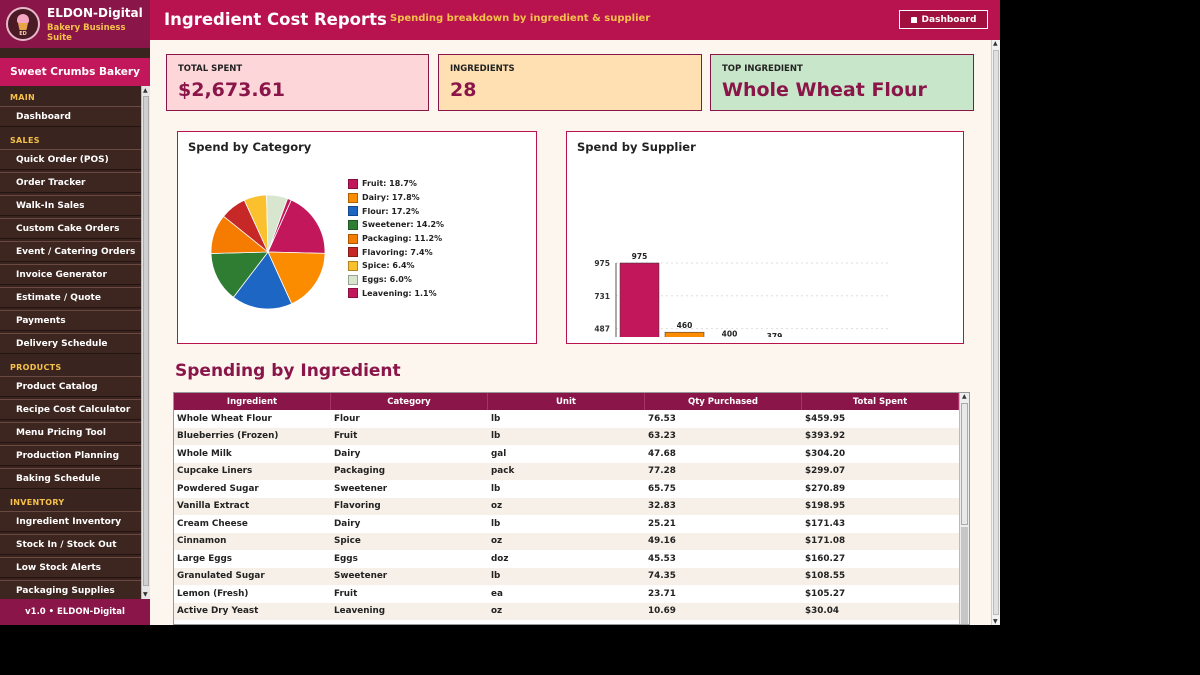 Image resolution: width=1200 pixels, height=675 pixels. What do you see at coordinates (213, 593) in the screenshot?
I see `table-cell: Lemon (Fresh)` at bounding box center [213, 593].